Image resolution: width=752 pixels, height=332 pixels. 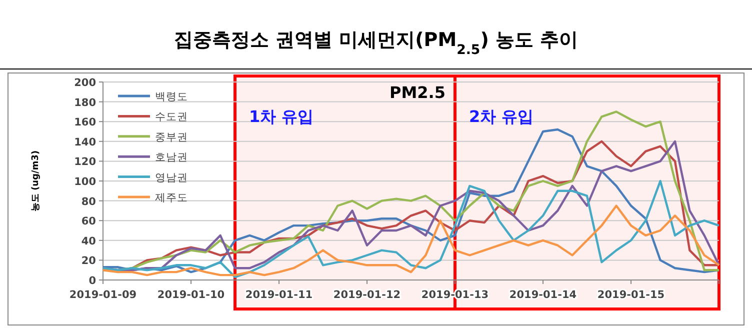 I want to click on legend-label: 호남권, so click(x=171, y=158).